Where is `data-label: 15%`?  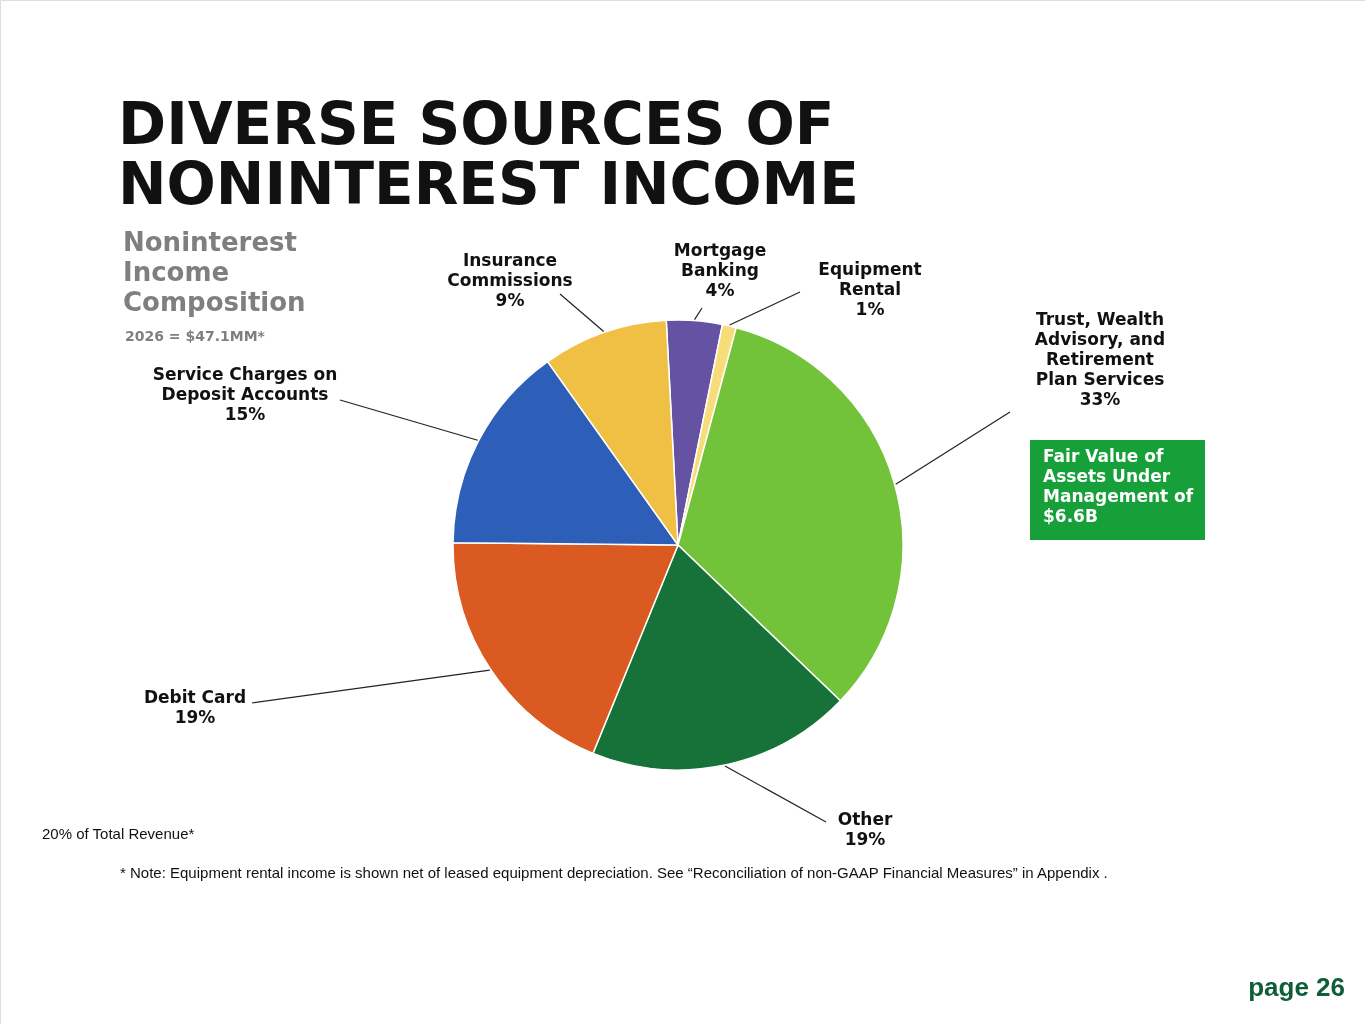
data-label: 15% is located at coordinates (245, 414).